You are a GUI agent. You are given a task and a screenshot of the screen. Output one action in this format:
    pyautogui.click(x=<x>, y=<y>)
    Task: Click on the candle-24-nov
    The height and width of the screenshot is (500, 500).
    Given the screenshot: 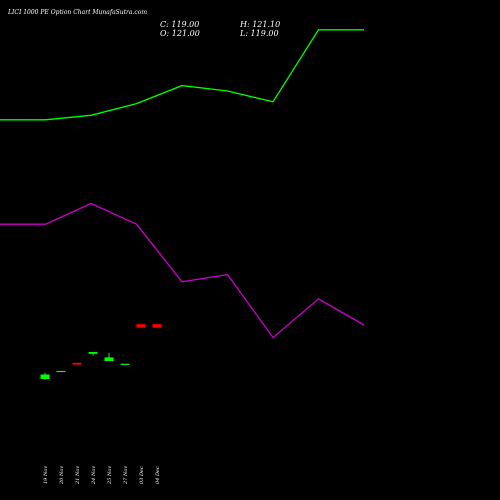 What is the action you would take?
    pyautogui.click(x=93, y=354)
    